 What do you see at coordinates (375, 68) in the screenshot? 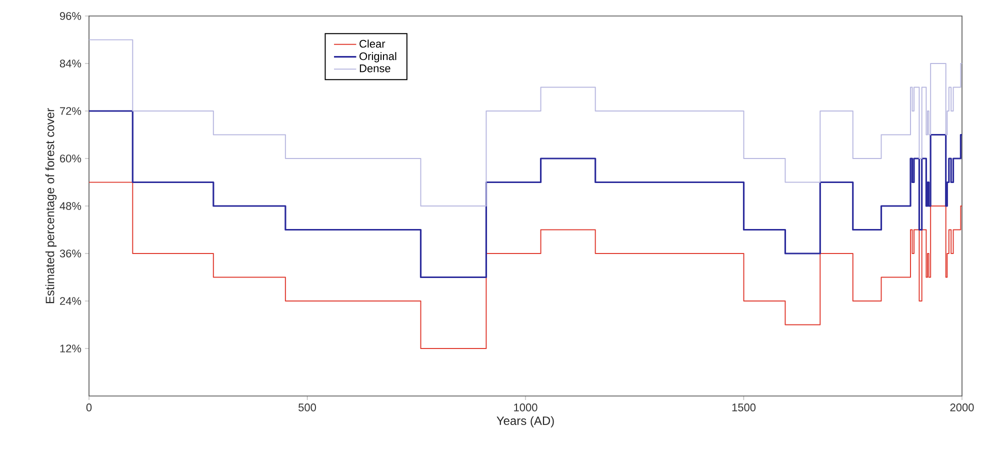
I see `legend-label: Dense` at bounding box center [375, 68].